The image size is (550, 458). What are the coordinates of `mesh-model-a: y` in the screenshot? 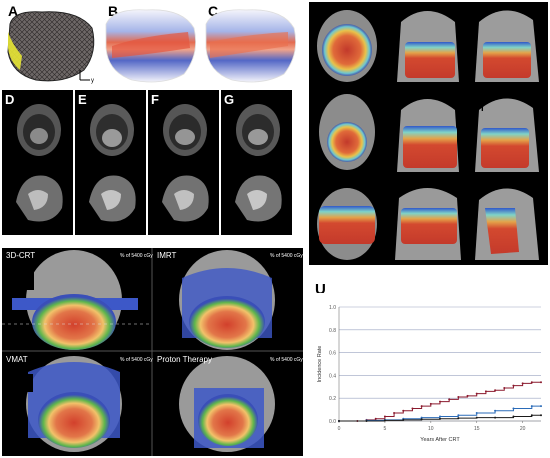 It's located at (51, 47).